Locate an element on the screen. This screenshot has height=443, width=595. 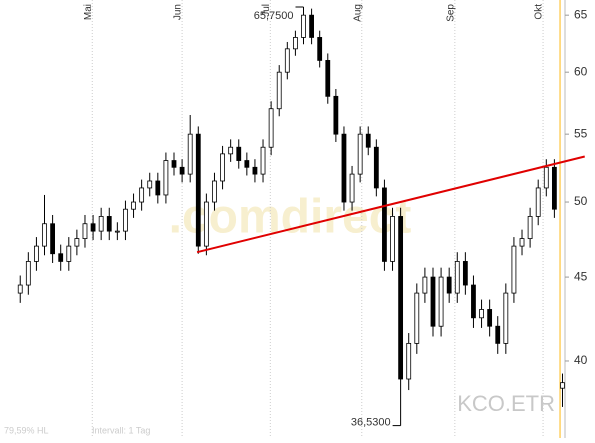
trendline is located at coordinates (390, 204).